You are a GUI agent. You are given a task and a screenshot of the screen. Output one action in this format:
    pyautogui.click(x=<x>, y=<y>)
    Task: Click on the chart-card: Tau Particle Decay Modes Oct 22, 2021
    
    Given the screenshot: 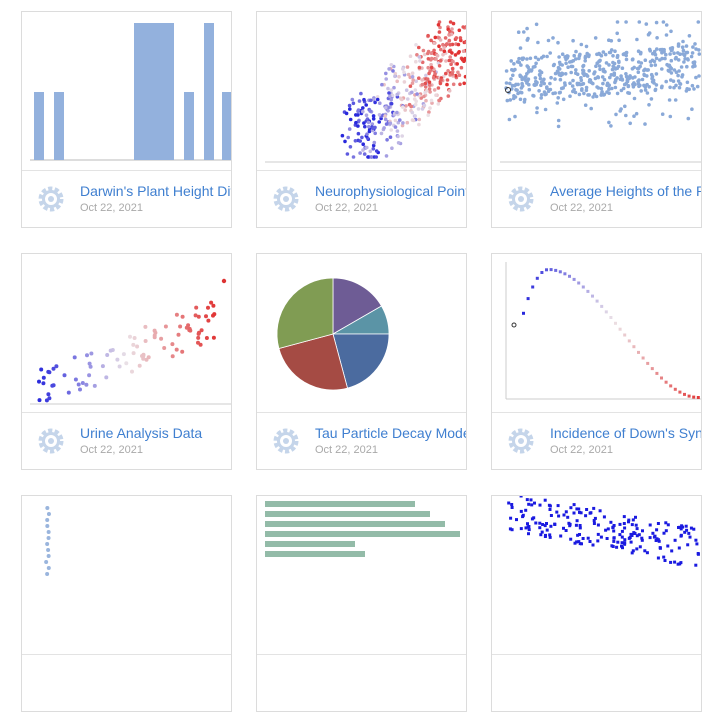 What is the action you would take?
    pyautogui.click(x=361, y=361)
    